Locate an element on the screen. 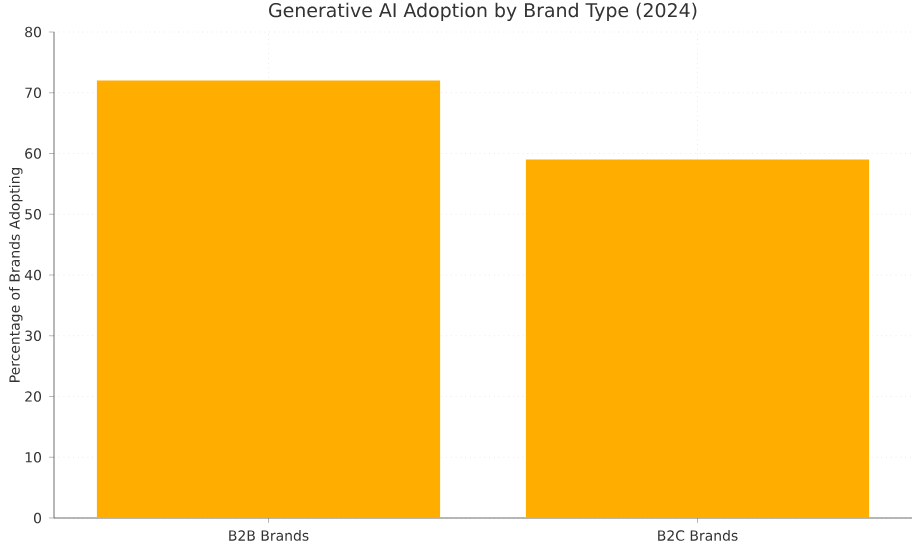 The image size is (920, 548). chart-title: Generative AI Adoption by Brand Type (2024) is located at coordinates (483, 11).